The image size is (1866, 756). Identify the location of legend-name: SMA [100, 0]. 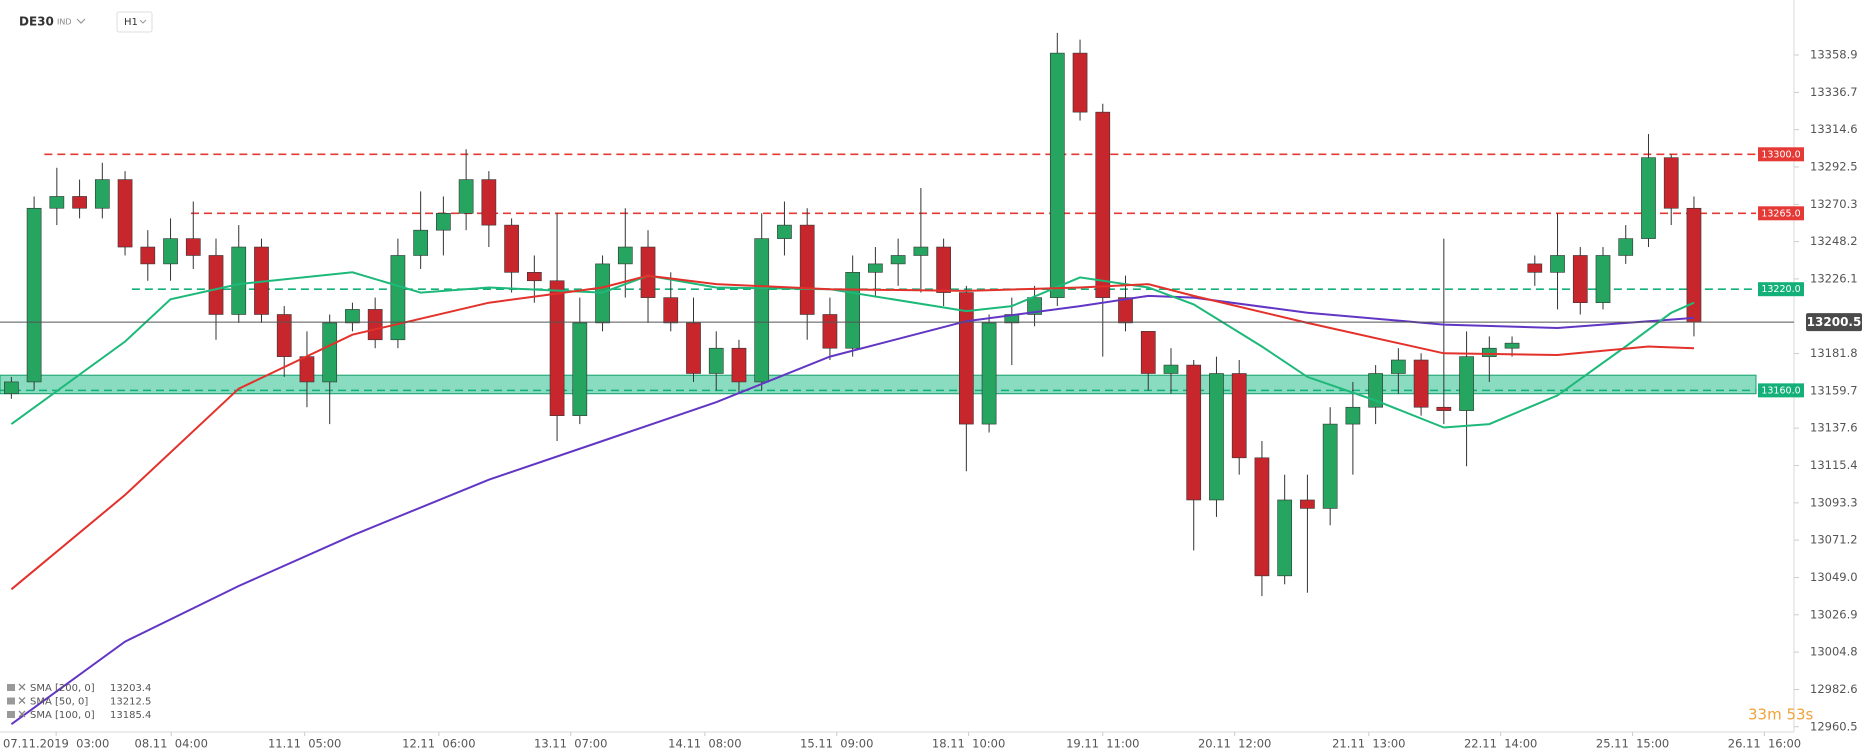
(62, 715).